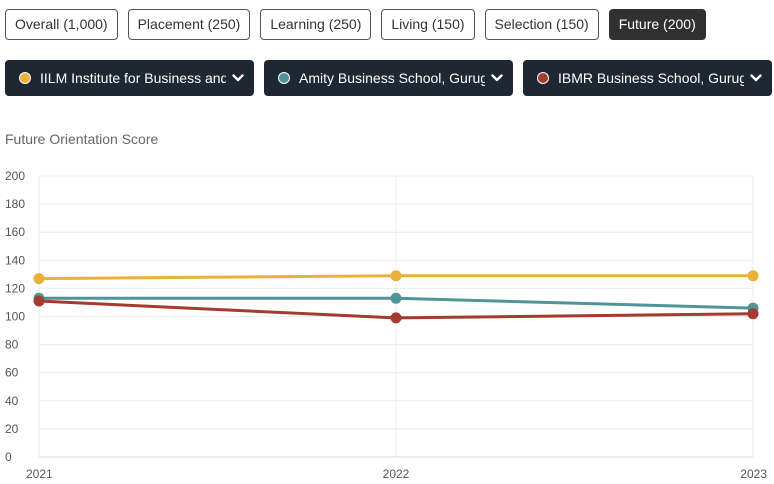 This screenshot has width=774, height=484. I want to click on tab-learning: Learning (250), so click(316, 24).